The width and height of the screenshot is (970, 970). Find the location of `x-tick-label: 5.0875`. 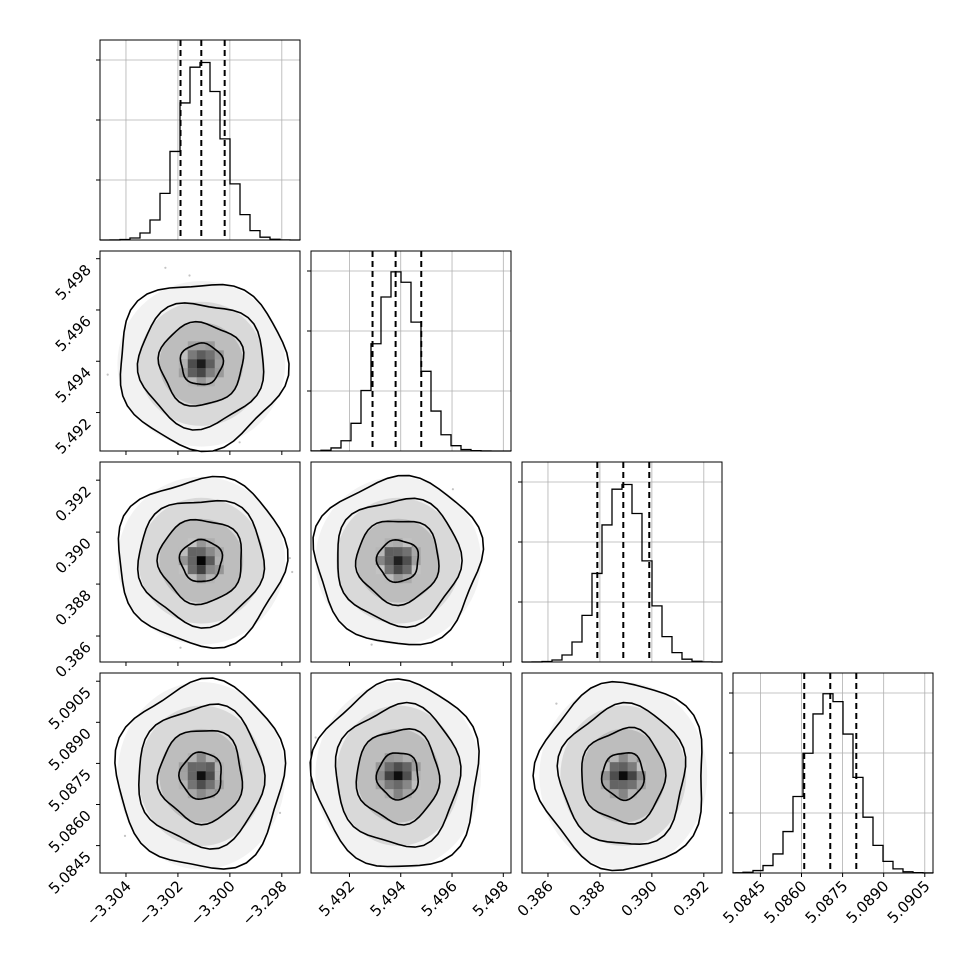

x-tick-label: 5.0875 is located at coordinates (827, 902).